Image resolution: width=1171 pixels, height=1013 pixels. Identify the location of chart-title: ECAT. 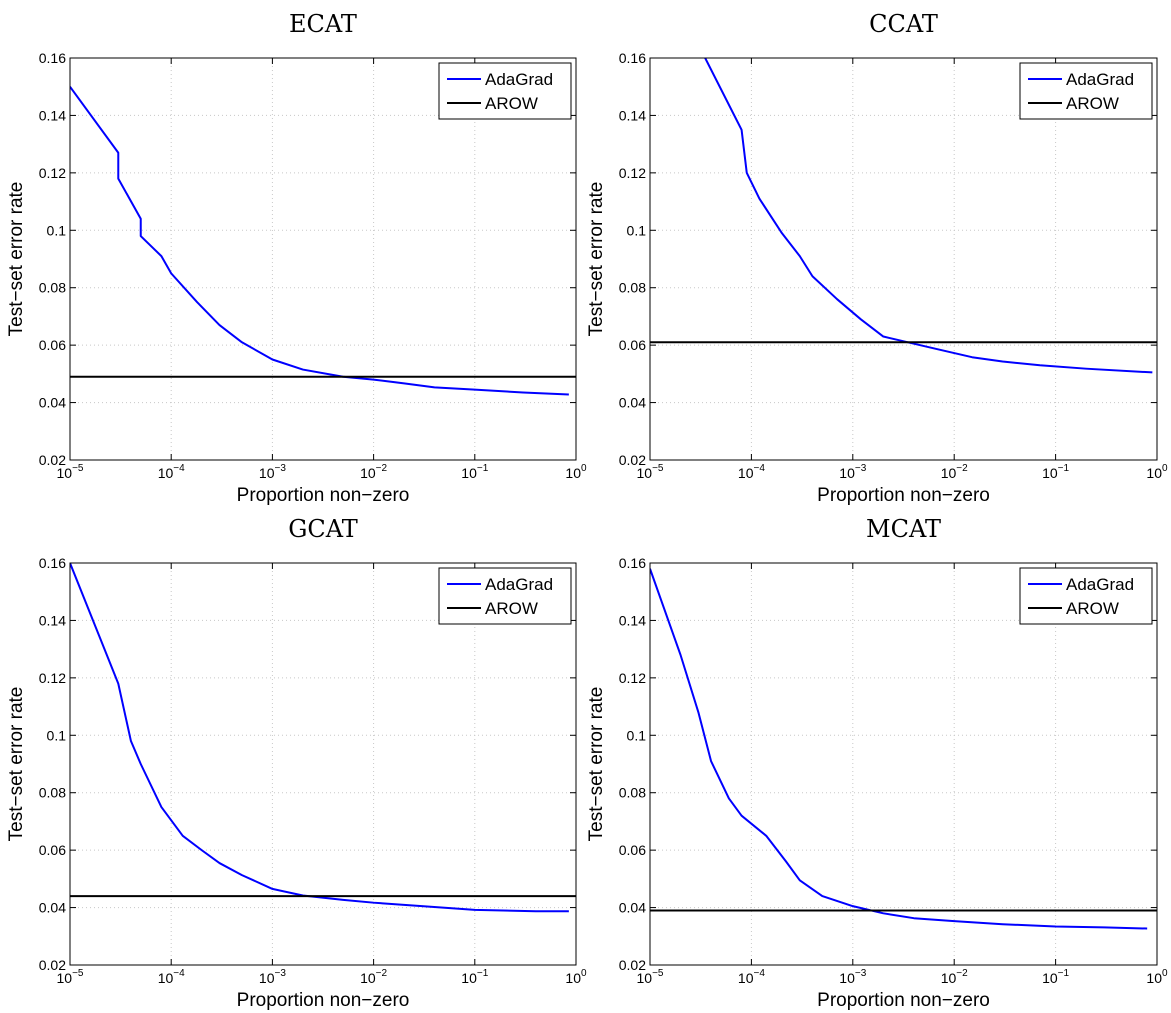
(323, 24).